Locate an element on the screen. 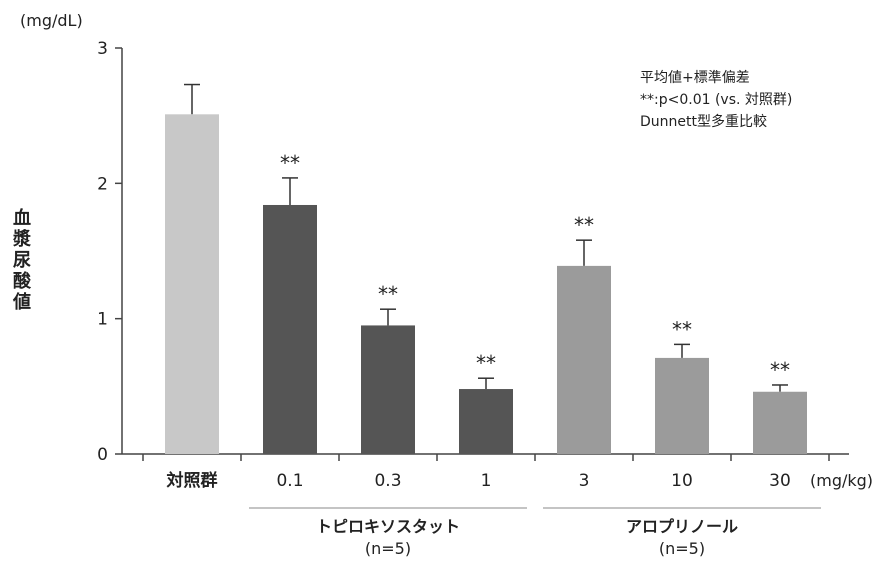 Image resolution: width=890 pixels, height=563 pixels. annotation-line: 平均値+標準偏差 is located at coordinates (695, 78).